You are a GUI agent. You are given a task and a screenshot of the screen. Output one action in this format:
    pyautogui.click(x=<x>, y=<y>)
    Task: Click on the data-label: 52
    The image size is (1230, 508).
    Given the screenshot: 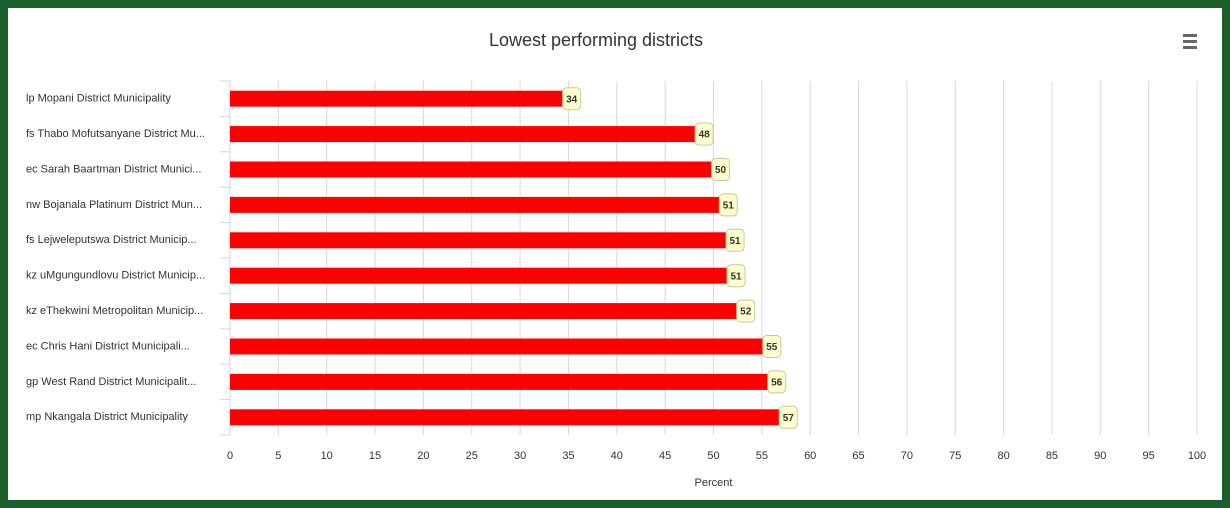 What is the action you would take?
    pyautogui.click(x=746, y=311)
    